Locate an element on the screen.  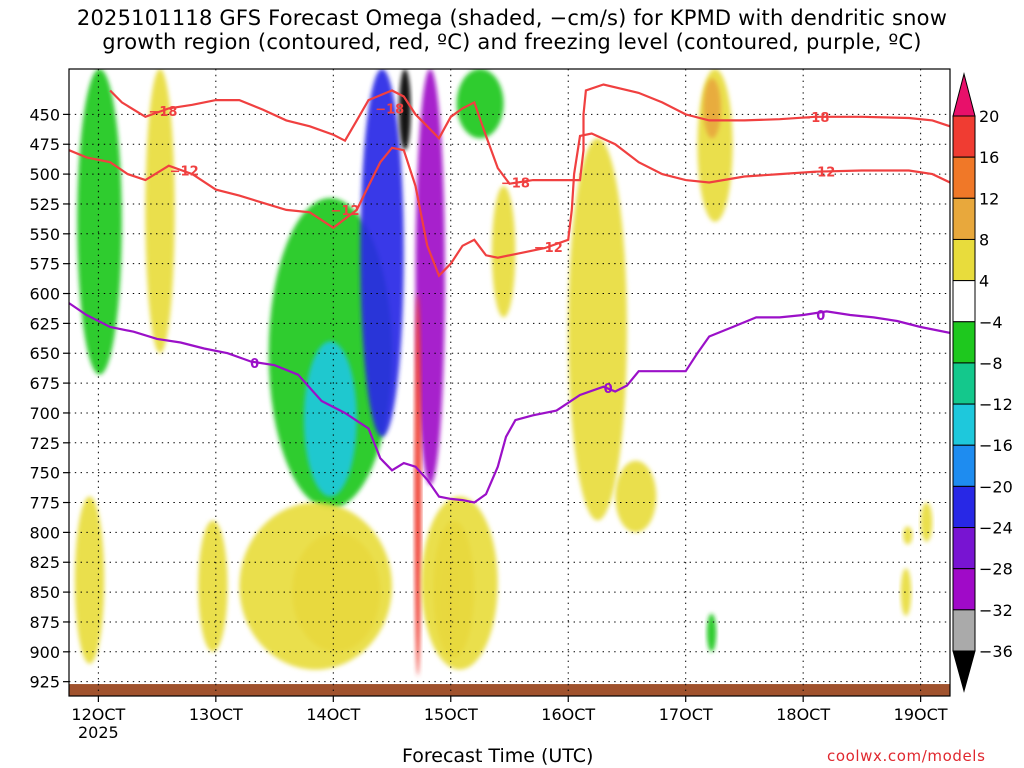
colorbar-label-5: −4 is located at coordinates (991, 322).